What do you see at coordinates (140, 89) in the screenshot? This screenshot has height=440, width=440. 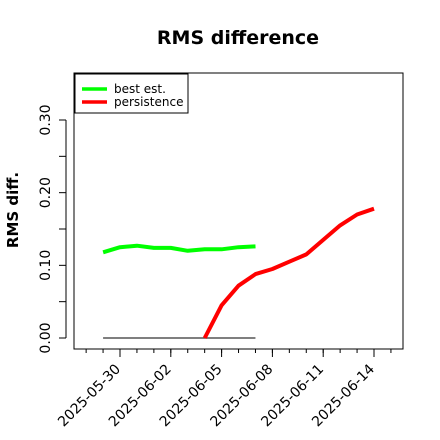 I see `legend-label-best-est: best est.` at bounding box center [140, 89].